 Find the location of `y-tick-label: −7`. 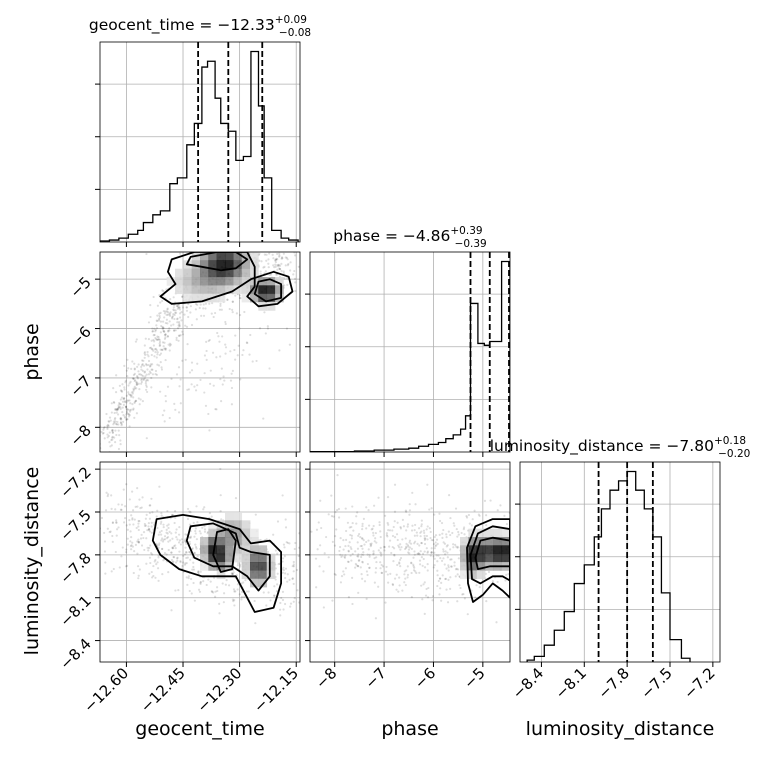

y-tick-label: −7 is located at coordinates (80, 386).